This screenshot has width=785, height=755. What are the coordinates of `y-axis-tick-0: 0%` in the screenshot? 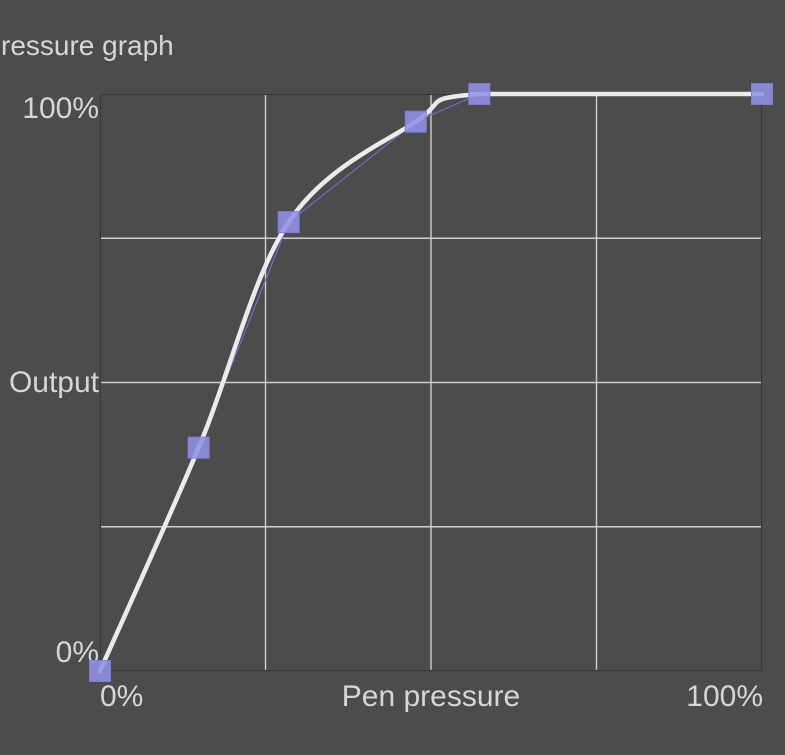 It's located at (77, 652).